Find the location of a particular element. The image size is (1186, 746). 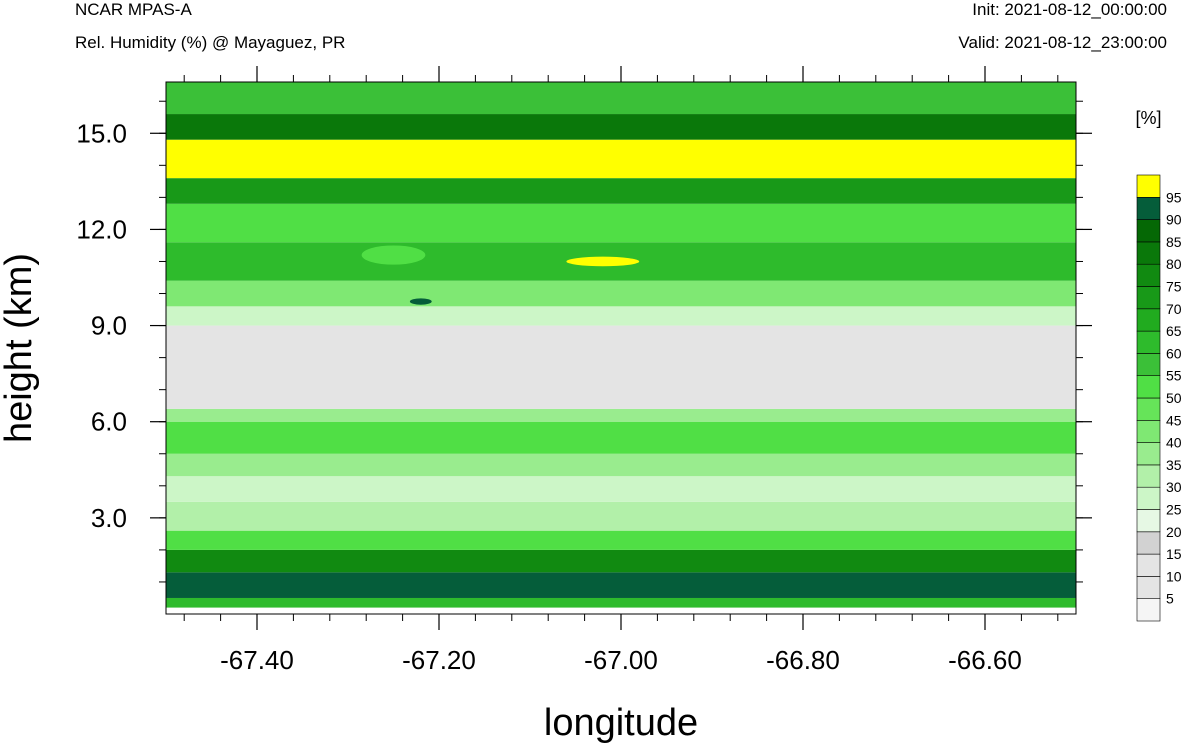

colorbar-label-16: 85 is located at coordinates (1174, 242).